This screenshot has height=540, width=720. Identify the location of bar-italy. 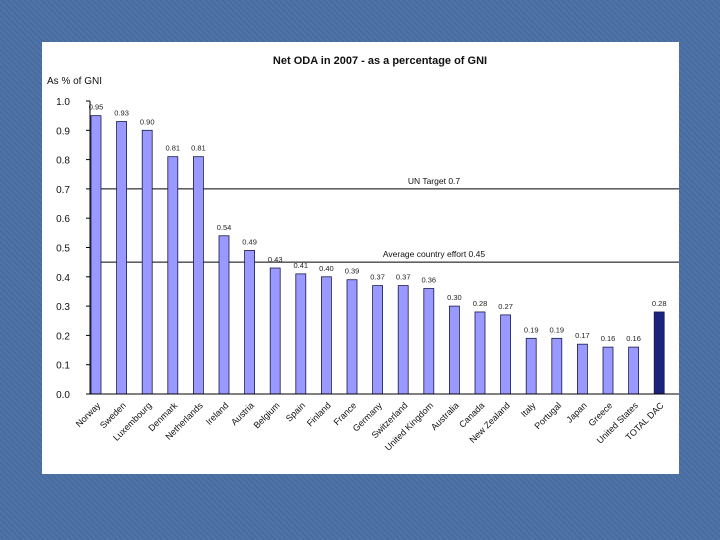
(531, 366).